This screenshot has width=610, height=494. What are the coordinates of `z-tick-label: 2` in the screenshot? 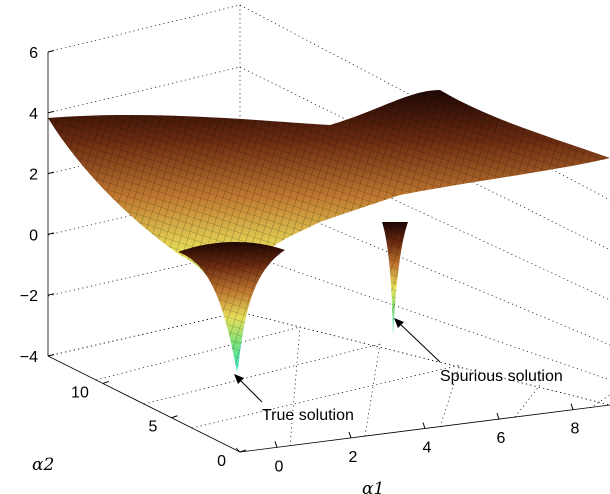 It's located at (33, 175).